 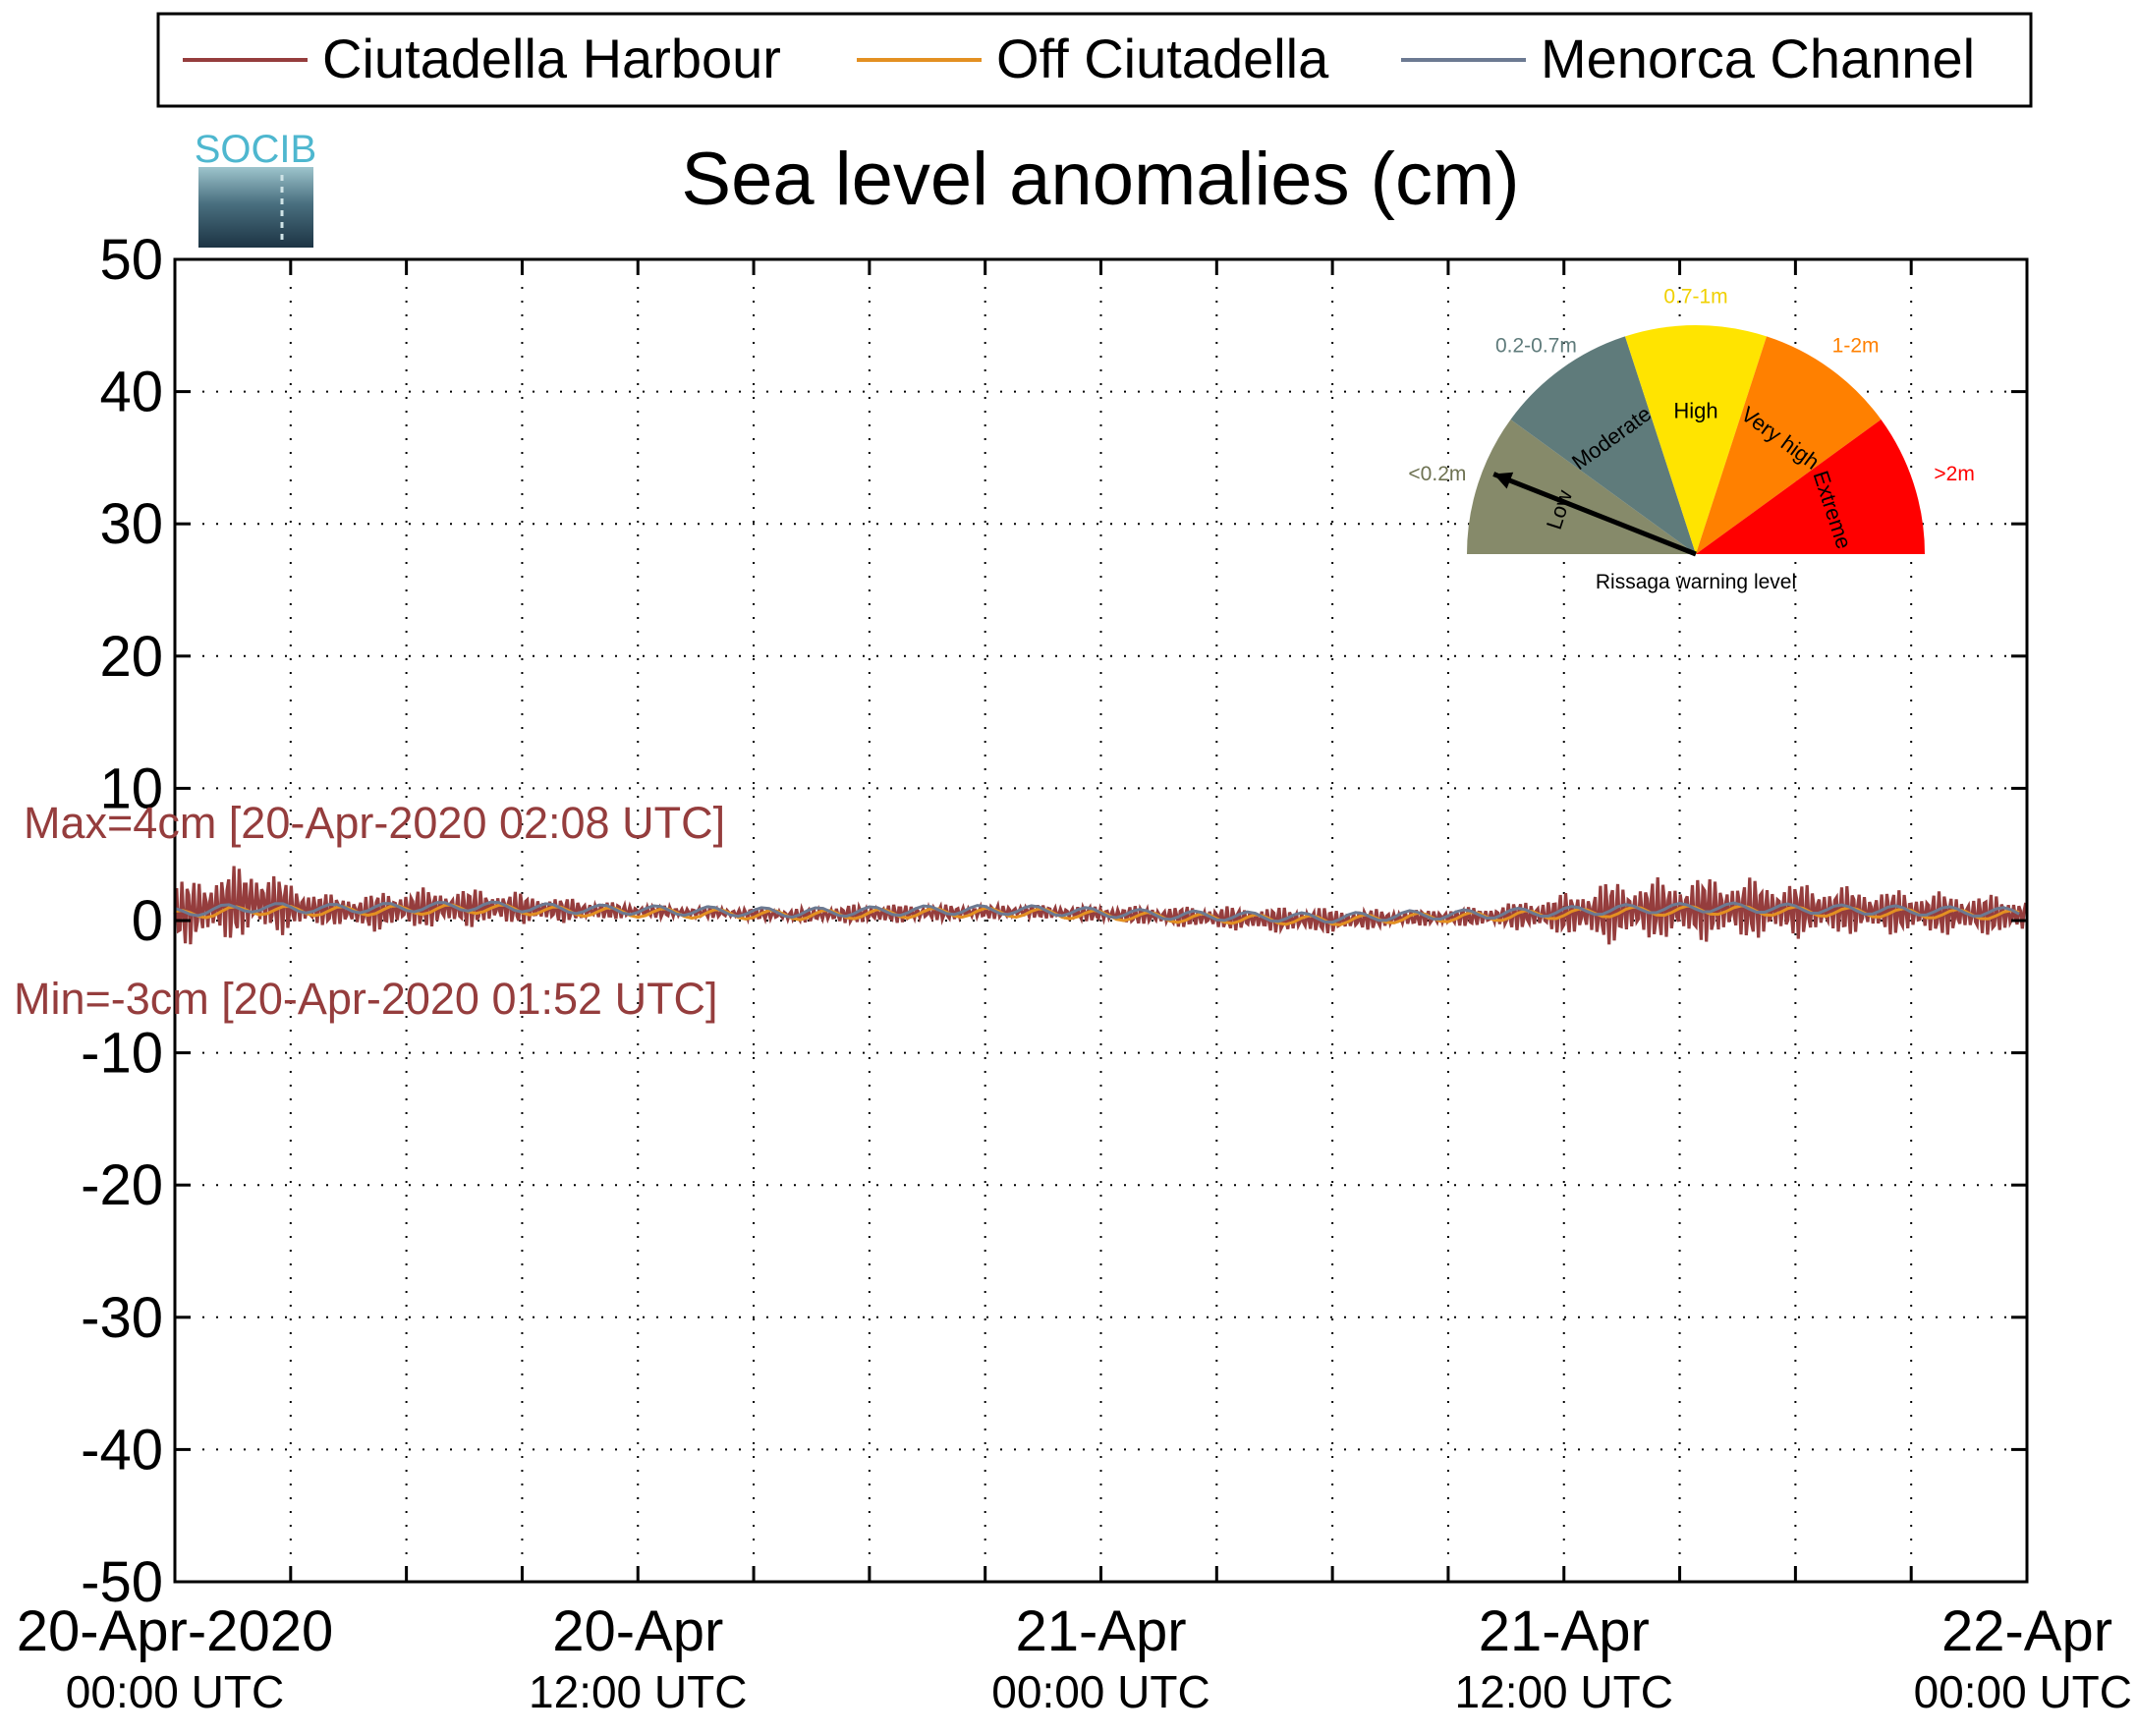 I want to click on logo-block, so click(x=255, y=207).